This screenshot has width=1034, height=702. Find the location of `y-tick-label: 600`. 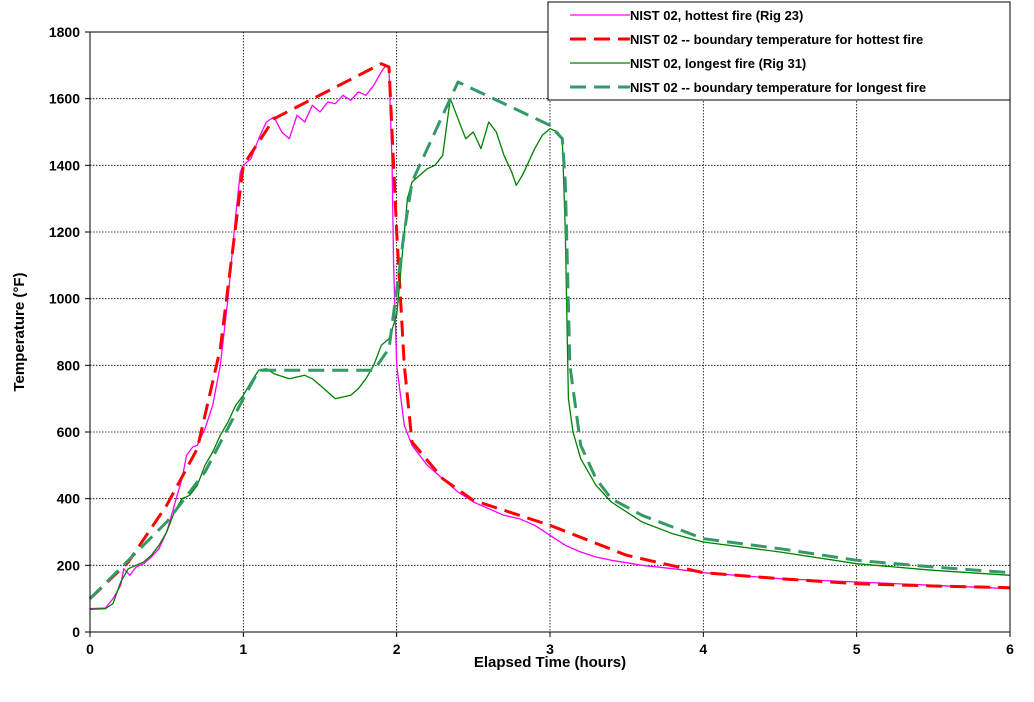

y-tick-label: 600 is located at coordinates (69, 432).